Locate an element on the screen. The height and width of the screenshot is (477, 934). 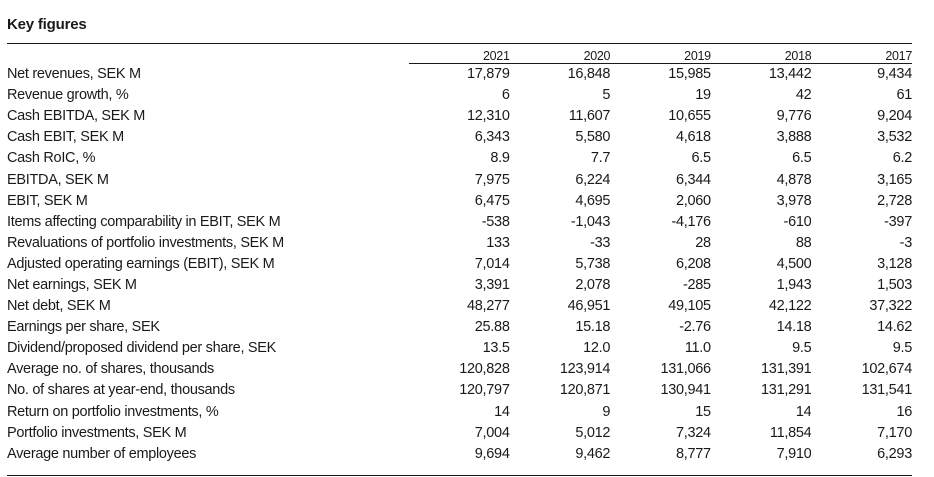
table-cell: -33 is located at coordinates (600, 242).